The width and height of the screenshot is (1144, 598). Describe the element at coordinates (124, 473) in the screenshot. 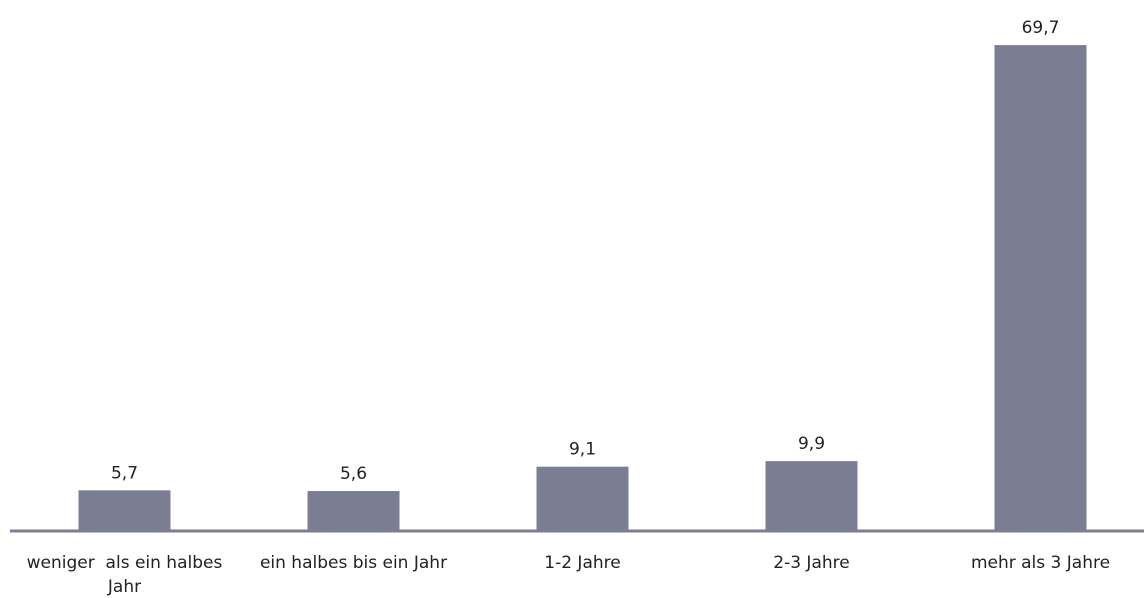

I see `data-label: 5,7` at that location.